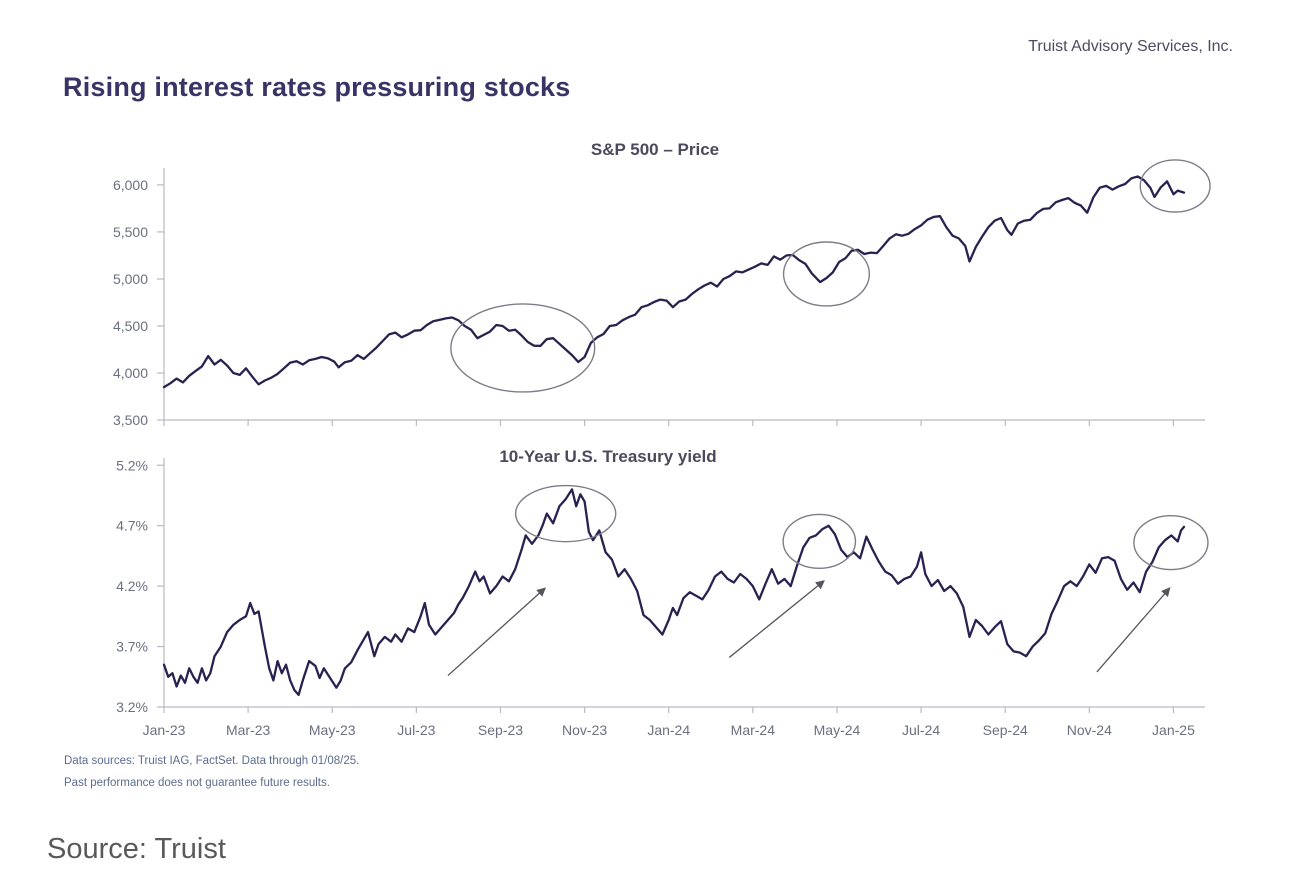 The height and width of the screenshot is (890, 1290). What do you see at coordinates (248, 730) in the screenshot?
I see `x-tick-label: Mar-23` at bounding box center [248, 730].